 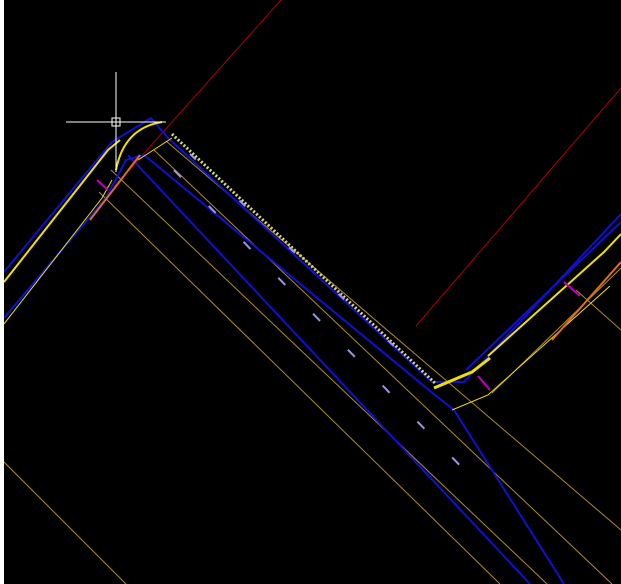 I want to click on red-construction-line, so click(x=518, y=207).